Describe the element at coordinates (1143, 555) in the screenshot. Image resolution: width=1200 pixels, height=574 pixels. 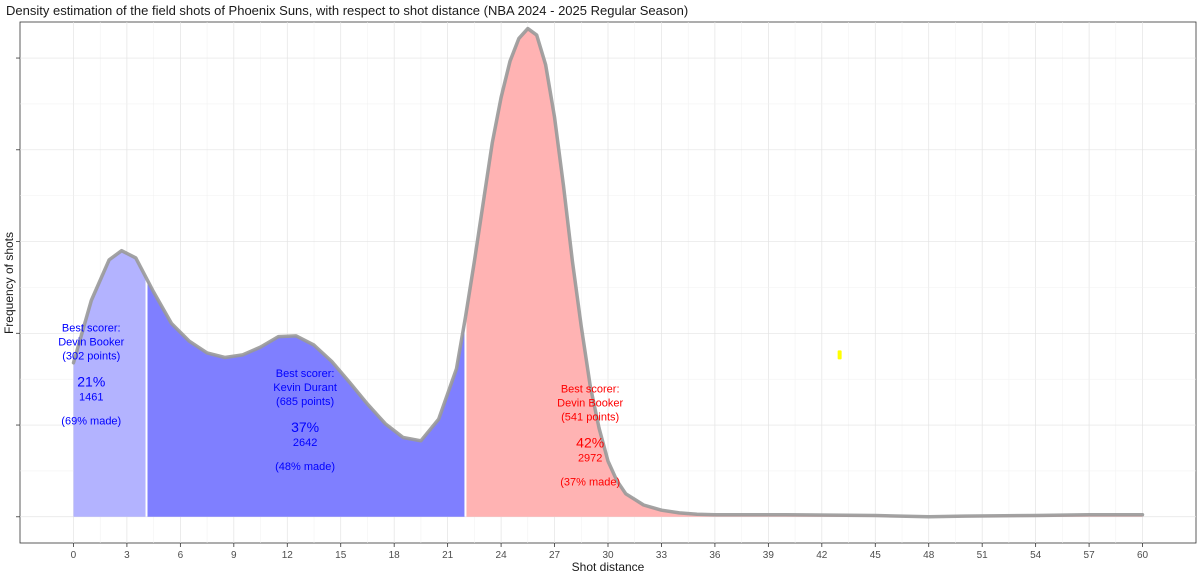
I see `x-tick-label: 60` at that location.